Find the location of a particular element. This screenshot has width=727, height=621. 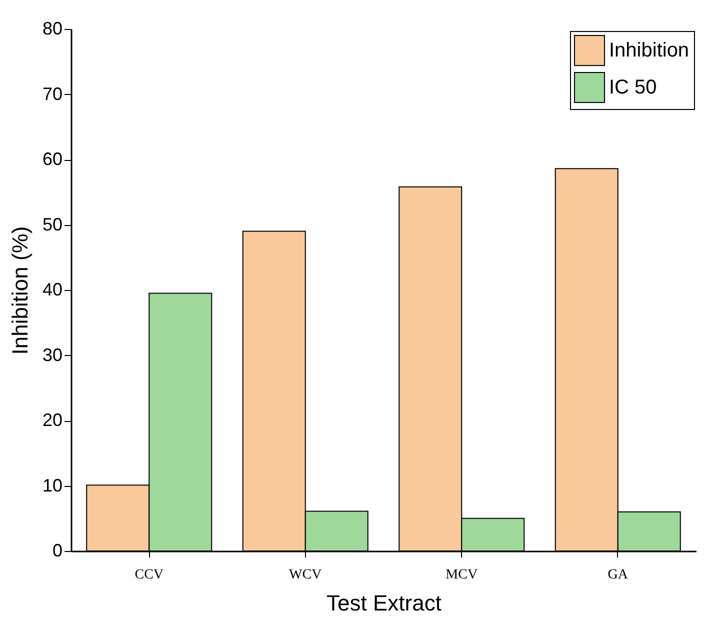

x-tick-label: CCV is located at coordinates (149, 575).